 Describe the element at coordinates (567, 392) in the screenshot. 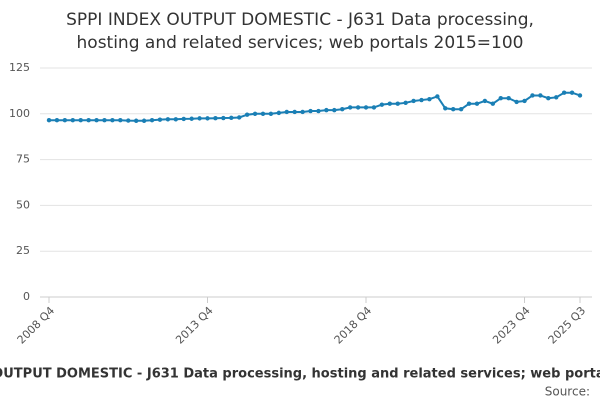

I see `source: Source:` at that location.